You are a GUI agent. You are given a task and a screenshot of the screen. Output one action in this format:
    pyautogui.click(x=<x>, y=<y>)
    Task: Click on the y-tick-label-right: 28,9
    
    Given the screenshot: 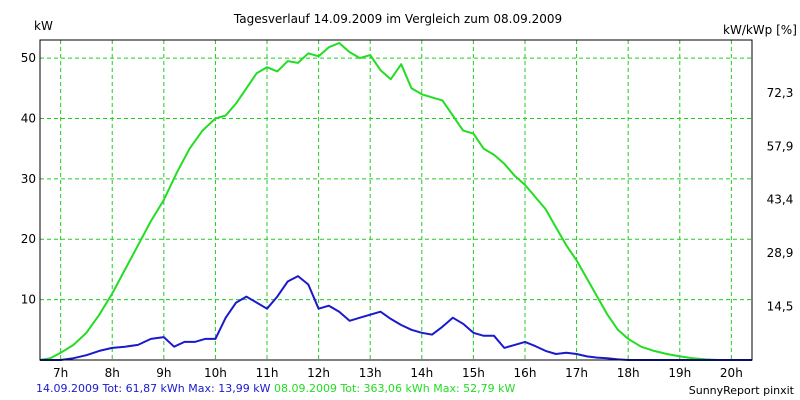 What is the action you would take?
    pyautogui.click(x=780, y=253)
    